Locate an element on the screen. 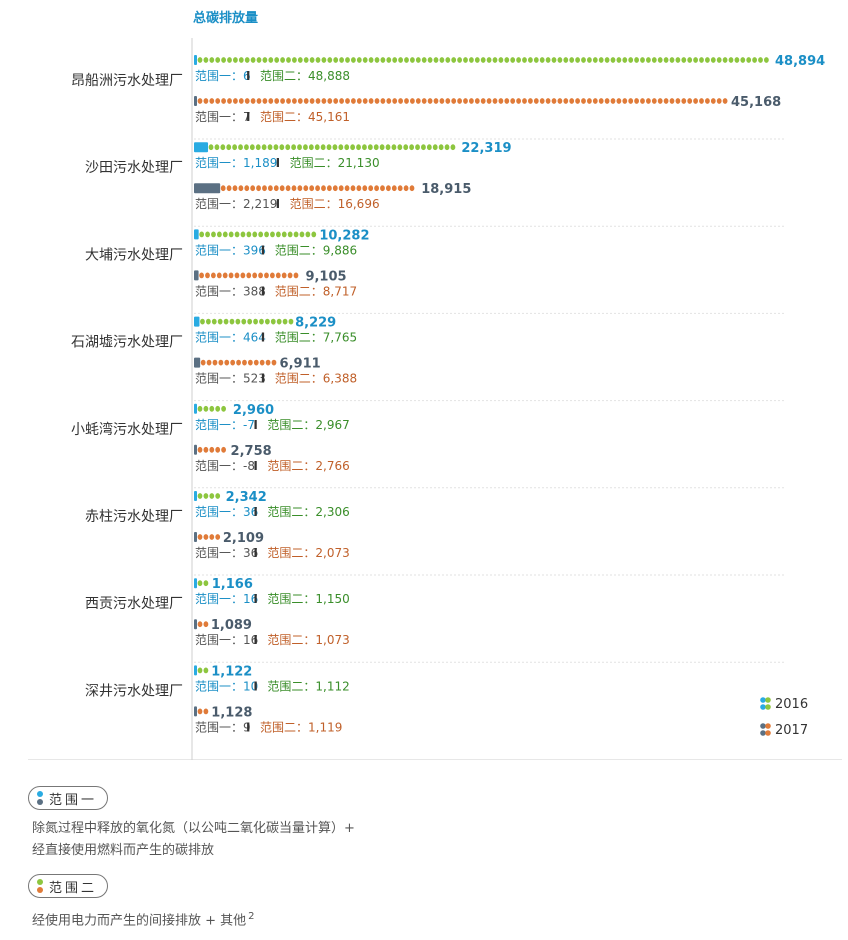  total-value-label: 1,128 is located at coordinates (231, 712).